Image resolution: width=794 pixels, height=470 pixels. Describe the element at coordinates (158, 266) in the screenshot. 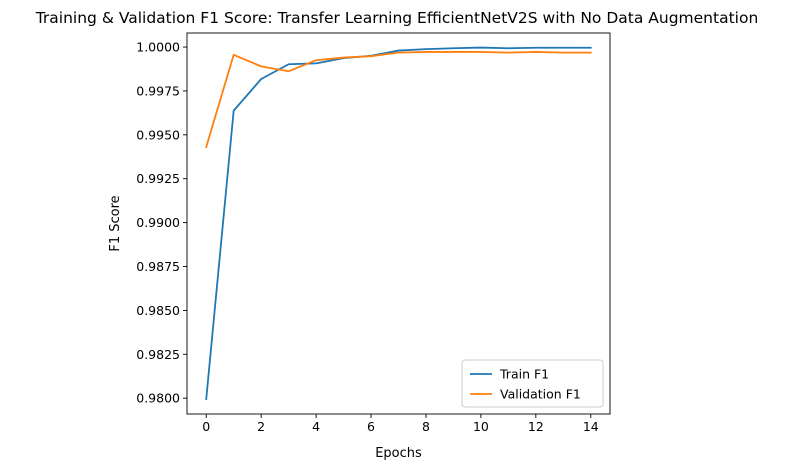

I see `y-tick-label: 0.9875` at that location.